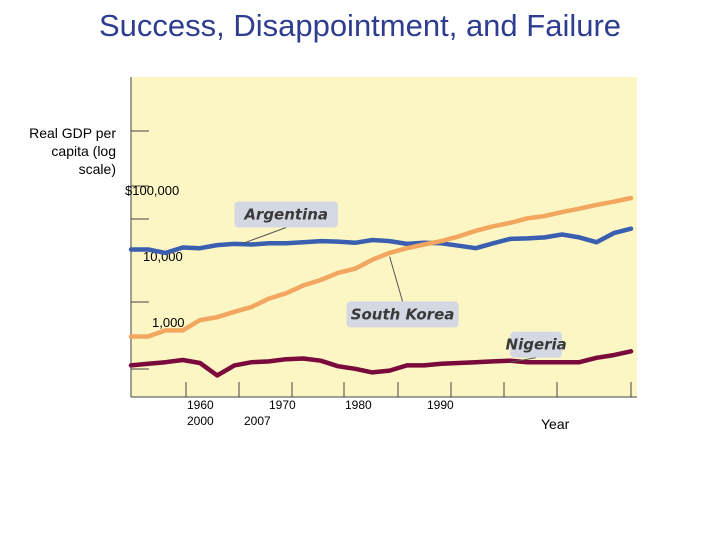 The image size is (720, 540). I want to click on series-annotations: Argentina South Korea Nigeria, so click(400, 282).